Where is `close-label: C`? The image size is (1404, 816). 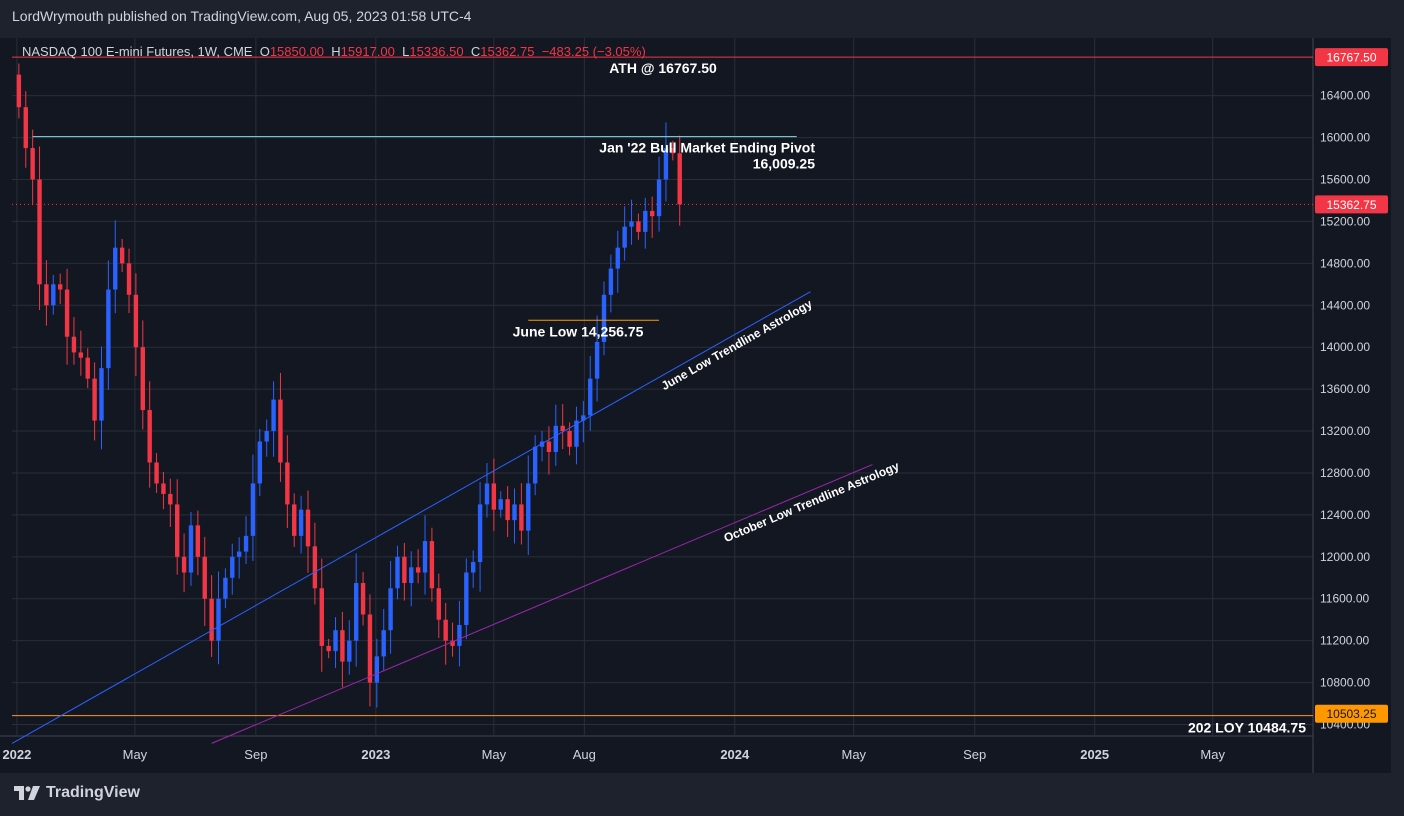
close-label: C is located at coordinates (475, 51).